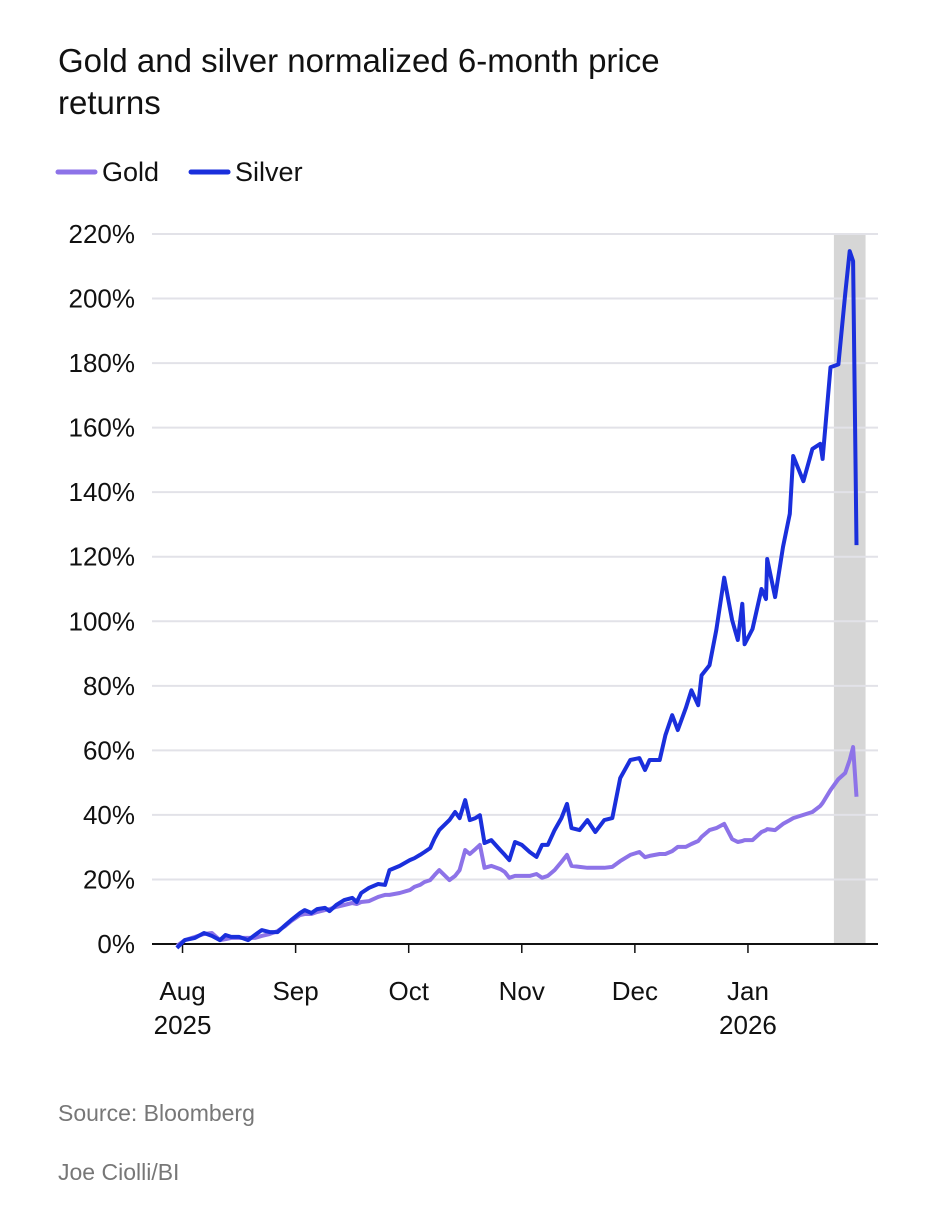  What do you see at coordinates (156, 1113) in the screenshot?
I see `source: Source: Bloomberg` at bounding box center [156, 1113].